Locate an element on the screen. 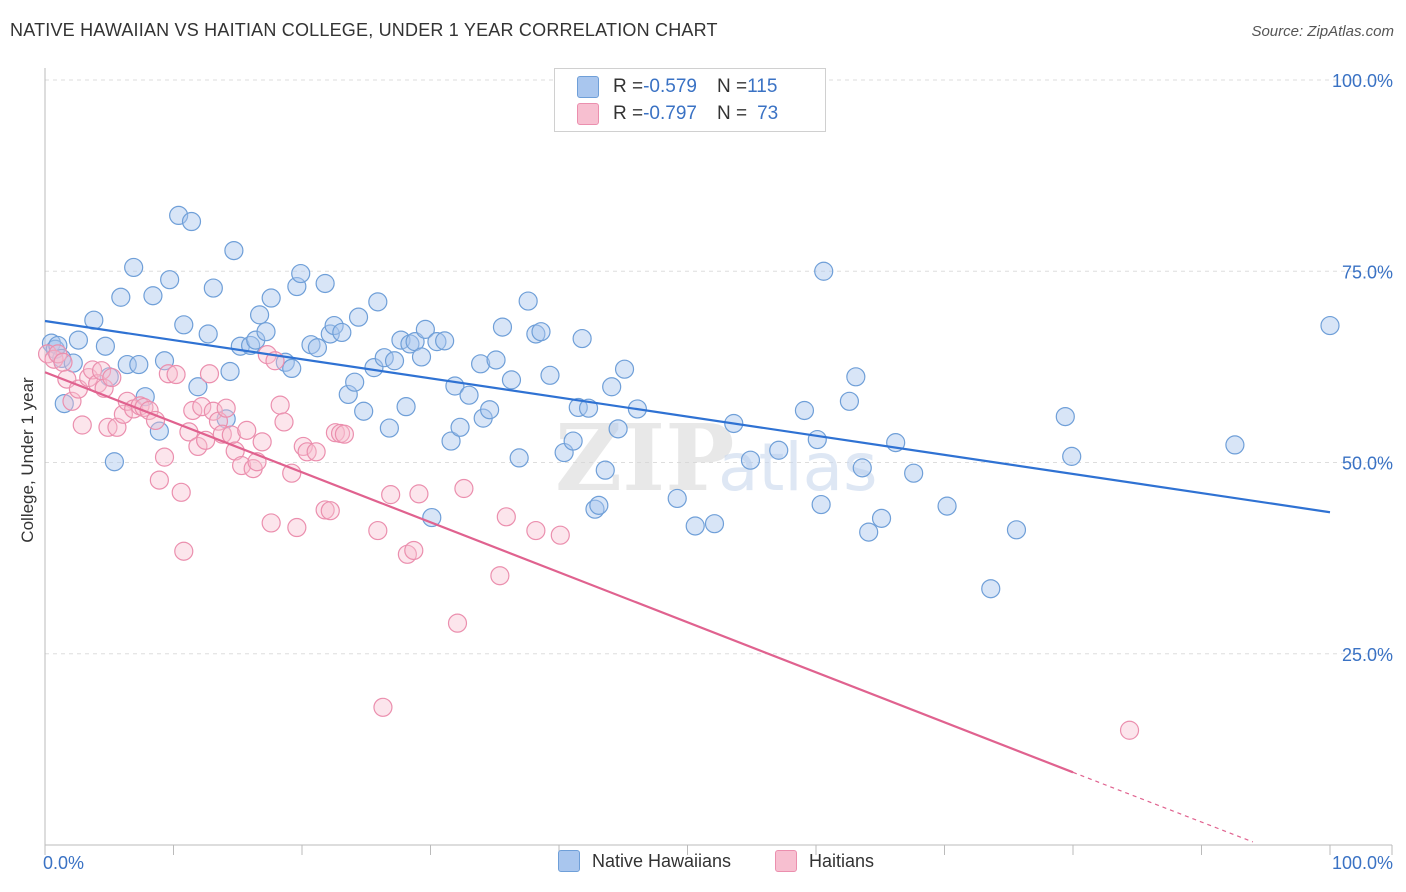 Image resolution: width=1406 pixels, height=892 pixels. source-label: Source: ZipAtlas.com is located at coordinates (1322, 31).